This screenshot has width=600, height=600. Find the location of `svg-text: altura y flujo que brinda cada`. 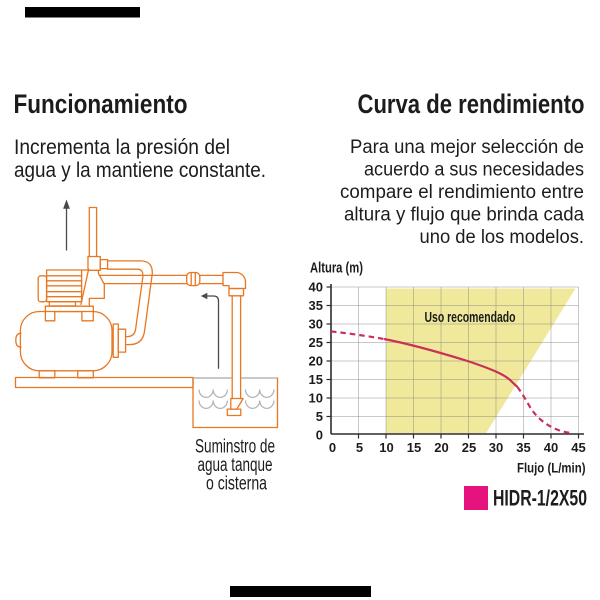

svg-text: altura y flujo que brinda cada is located at coordinates (464, 215).